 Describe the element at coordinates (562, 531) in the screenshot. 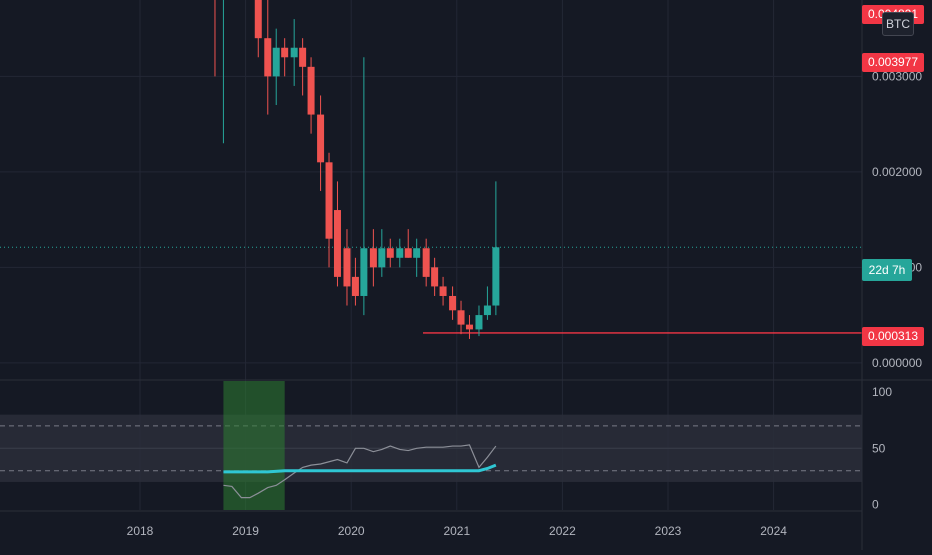

I see `x-tick-label: 2022` at that location.